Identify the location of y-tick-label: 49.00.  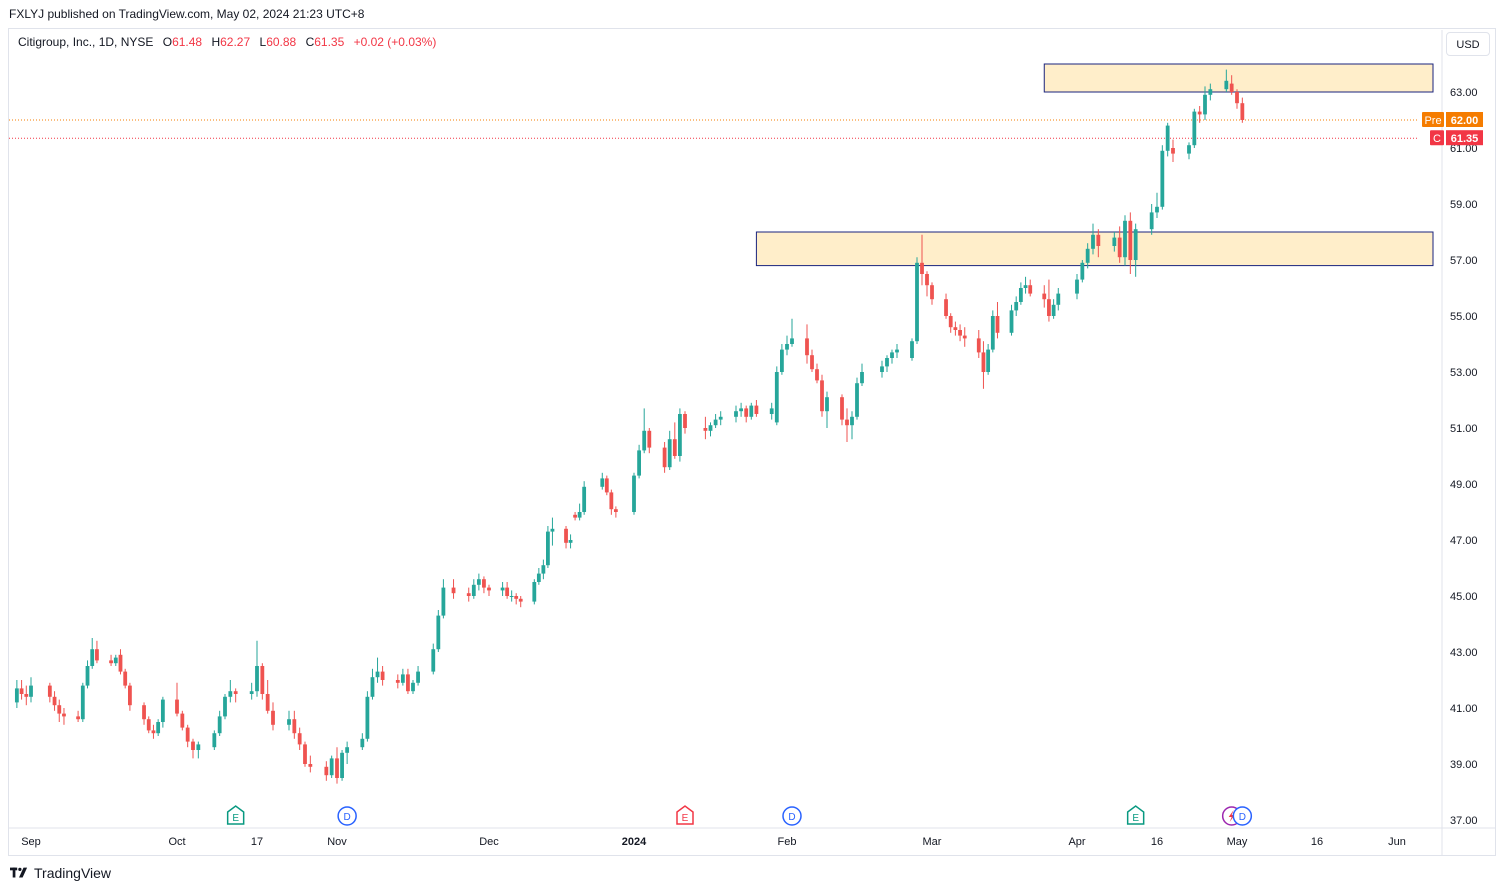
(1464, 485).